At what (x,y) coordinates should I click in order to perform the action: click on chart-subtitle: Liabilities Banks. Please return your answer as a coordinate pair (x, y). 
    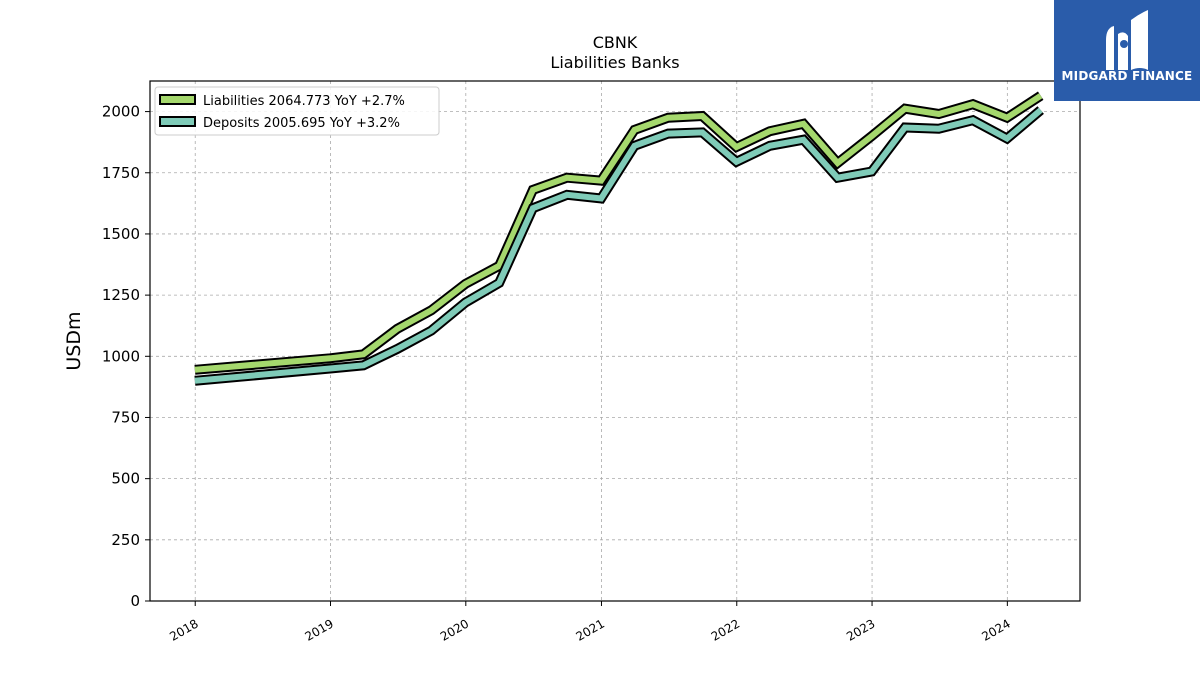
    Looking at the image, I should click on (614, 62).